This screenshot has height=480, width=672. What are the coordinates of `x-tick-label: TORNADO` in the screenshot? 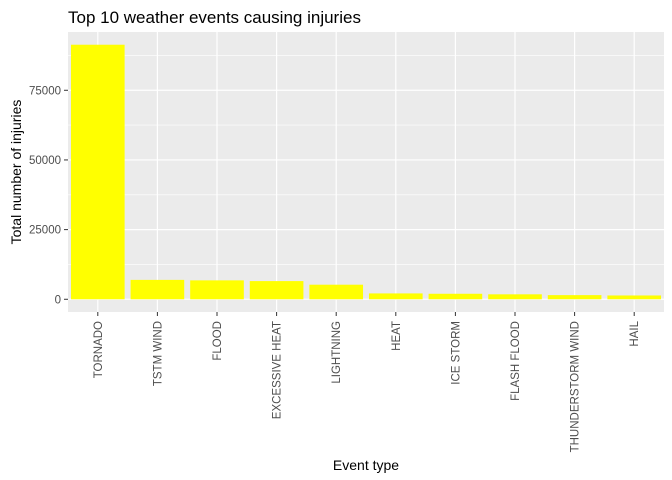 It's located at (99, 349).